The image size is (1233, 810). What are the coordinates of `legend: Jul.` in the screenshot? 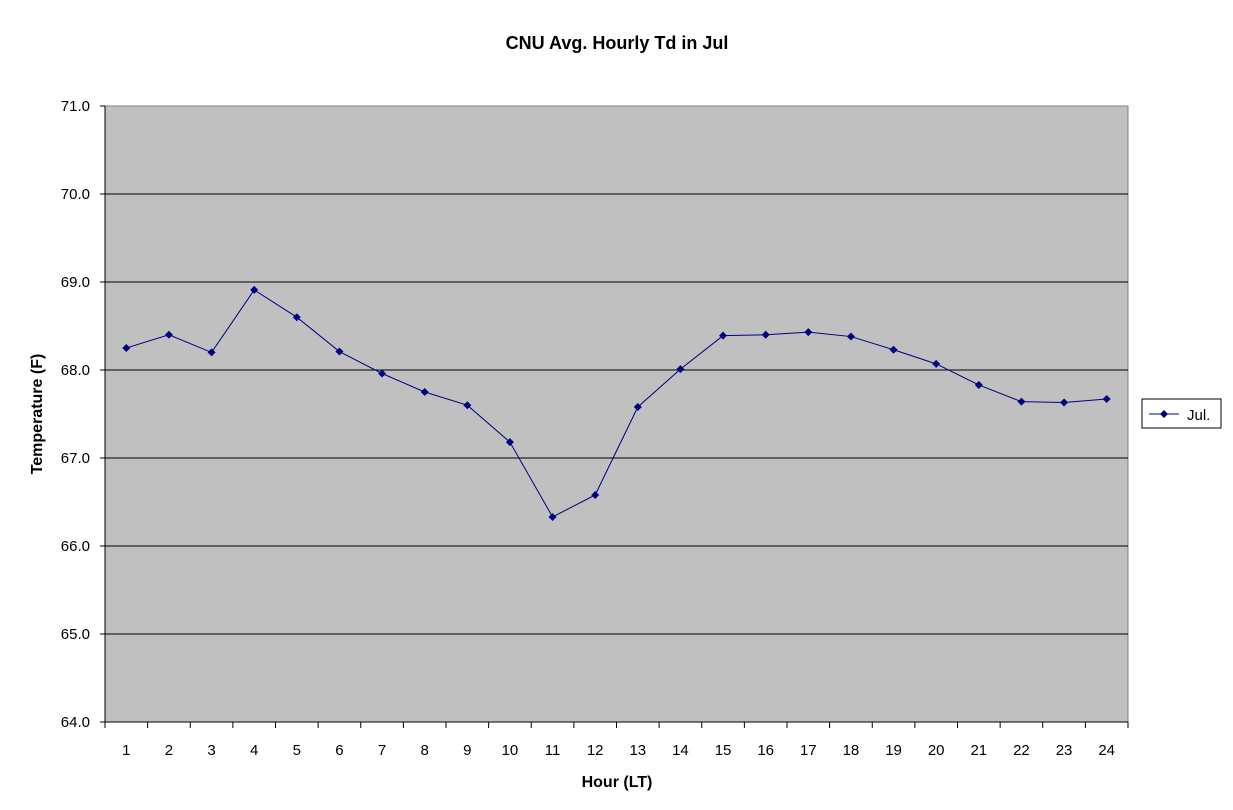 It's located at (1181, 413).